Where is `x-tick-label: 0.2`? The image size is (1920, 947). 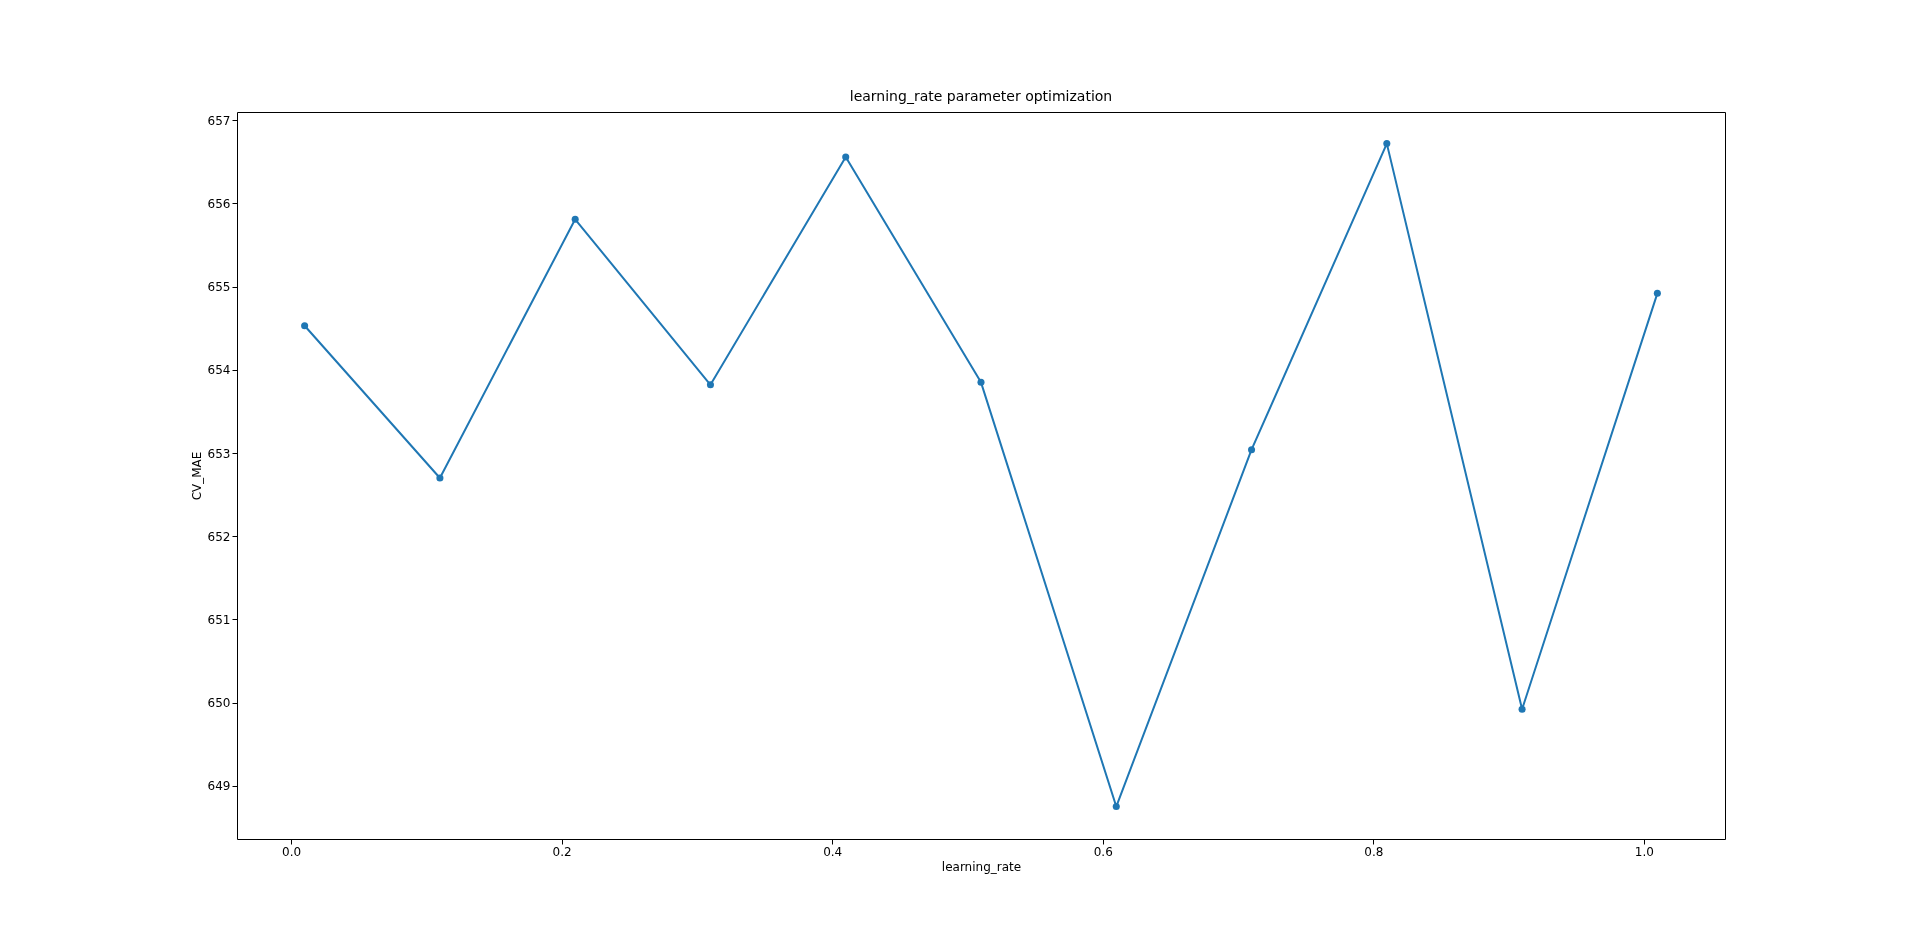
x-tick-label: 0.2 is located at coordinates (562, 851).